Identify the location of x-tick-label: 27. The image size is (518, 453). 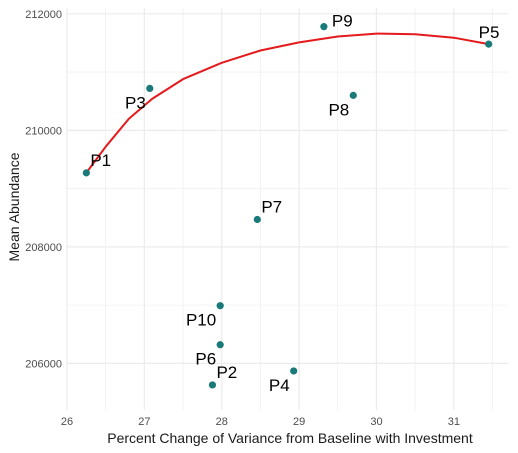
(144, 422).